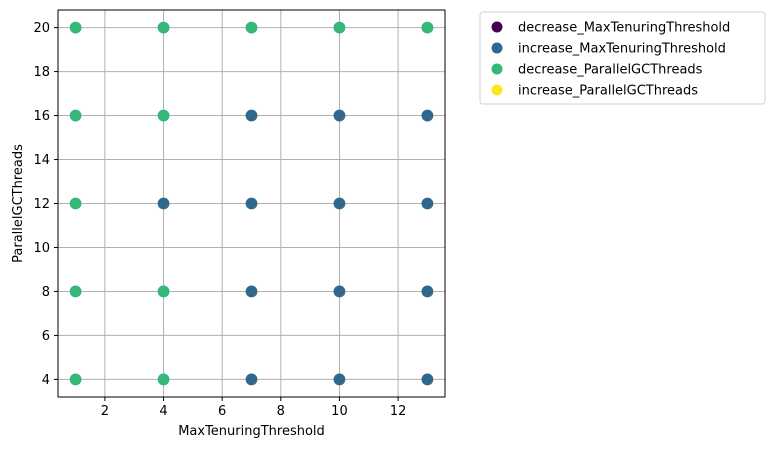  What do you see at coordinates (18, 203) in the screenshot?
I see `y-axis-label: ParallelGCThreads` at bounding box center [18, 203].